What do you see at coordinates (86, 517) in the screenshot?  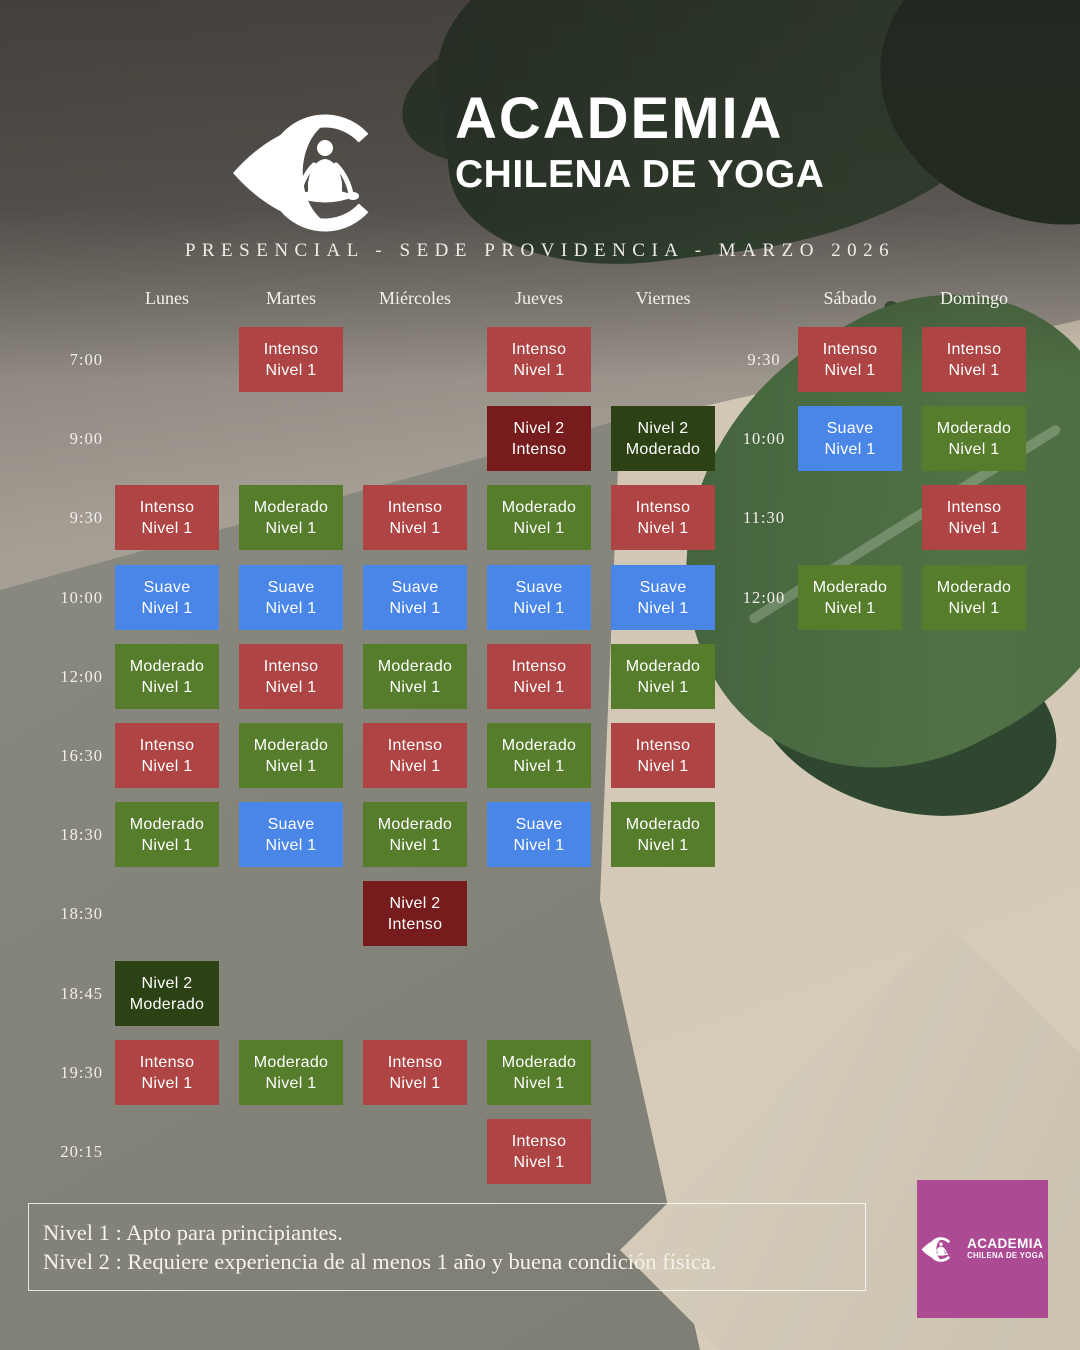 I see `time-label: 9:30` at bounding box center [86, 517].